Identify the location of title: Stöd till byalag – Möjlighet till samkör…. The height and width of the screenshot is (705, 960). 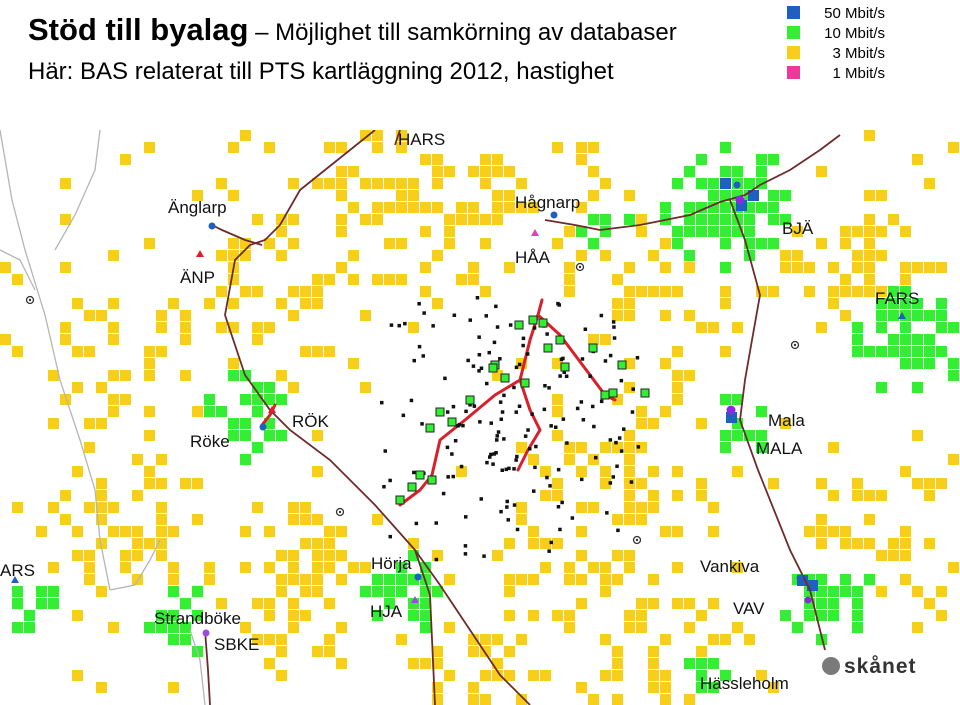
(352, 30).